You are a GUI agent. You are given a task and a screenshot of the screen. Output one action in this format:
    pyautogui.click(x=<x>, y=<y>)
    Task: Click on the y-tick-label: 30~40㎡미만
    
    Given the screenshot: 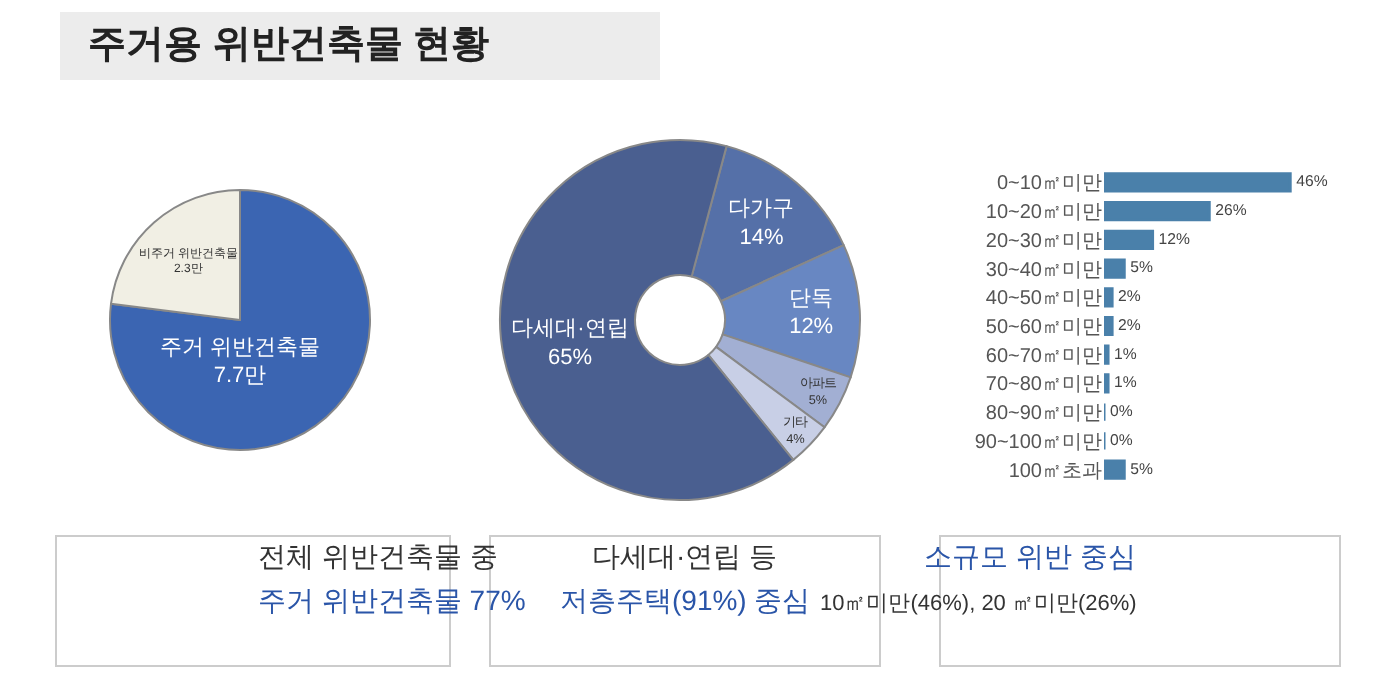 What is the action you would take?
    pyautogui.click(x=1043, y=270)
    